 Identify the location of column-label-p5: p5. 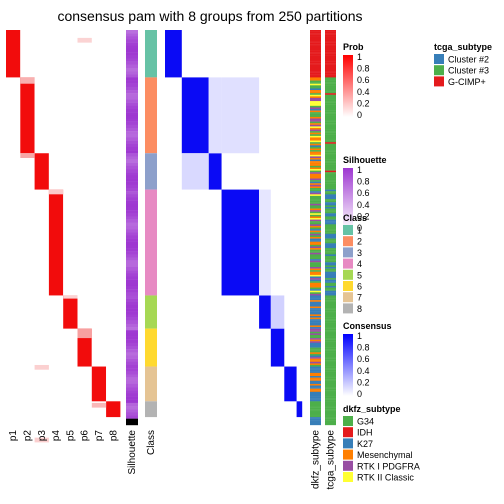
(70, 436).